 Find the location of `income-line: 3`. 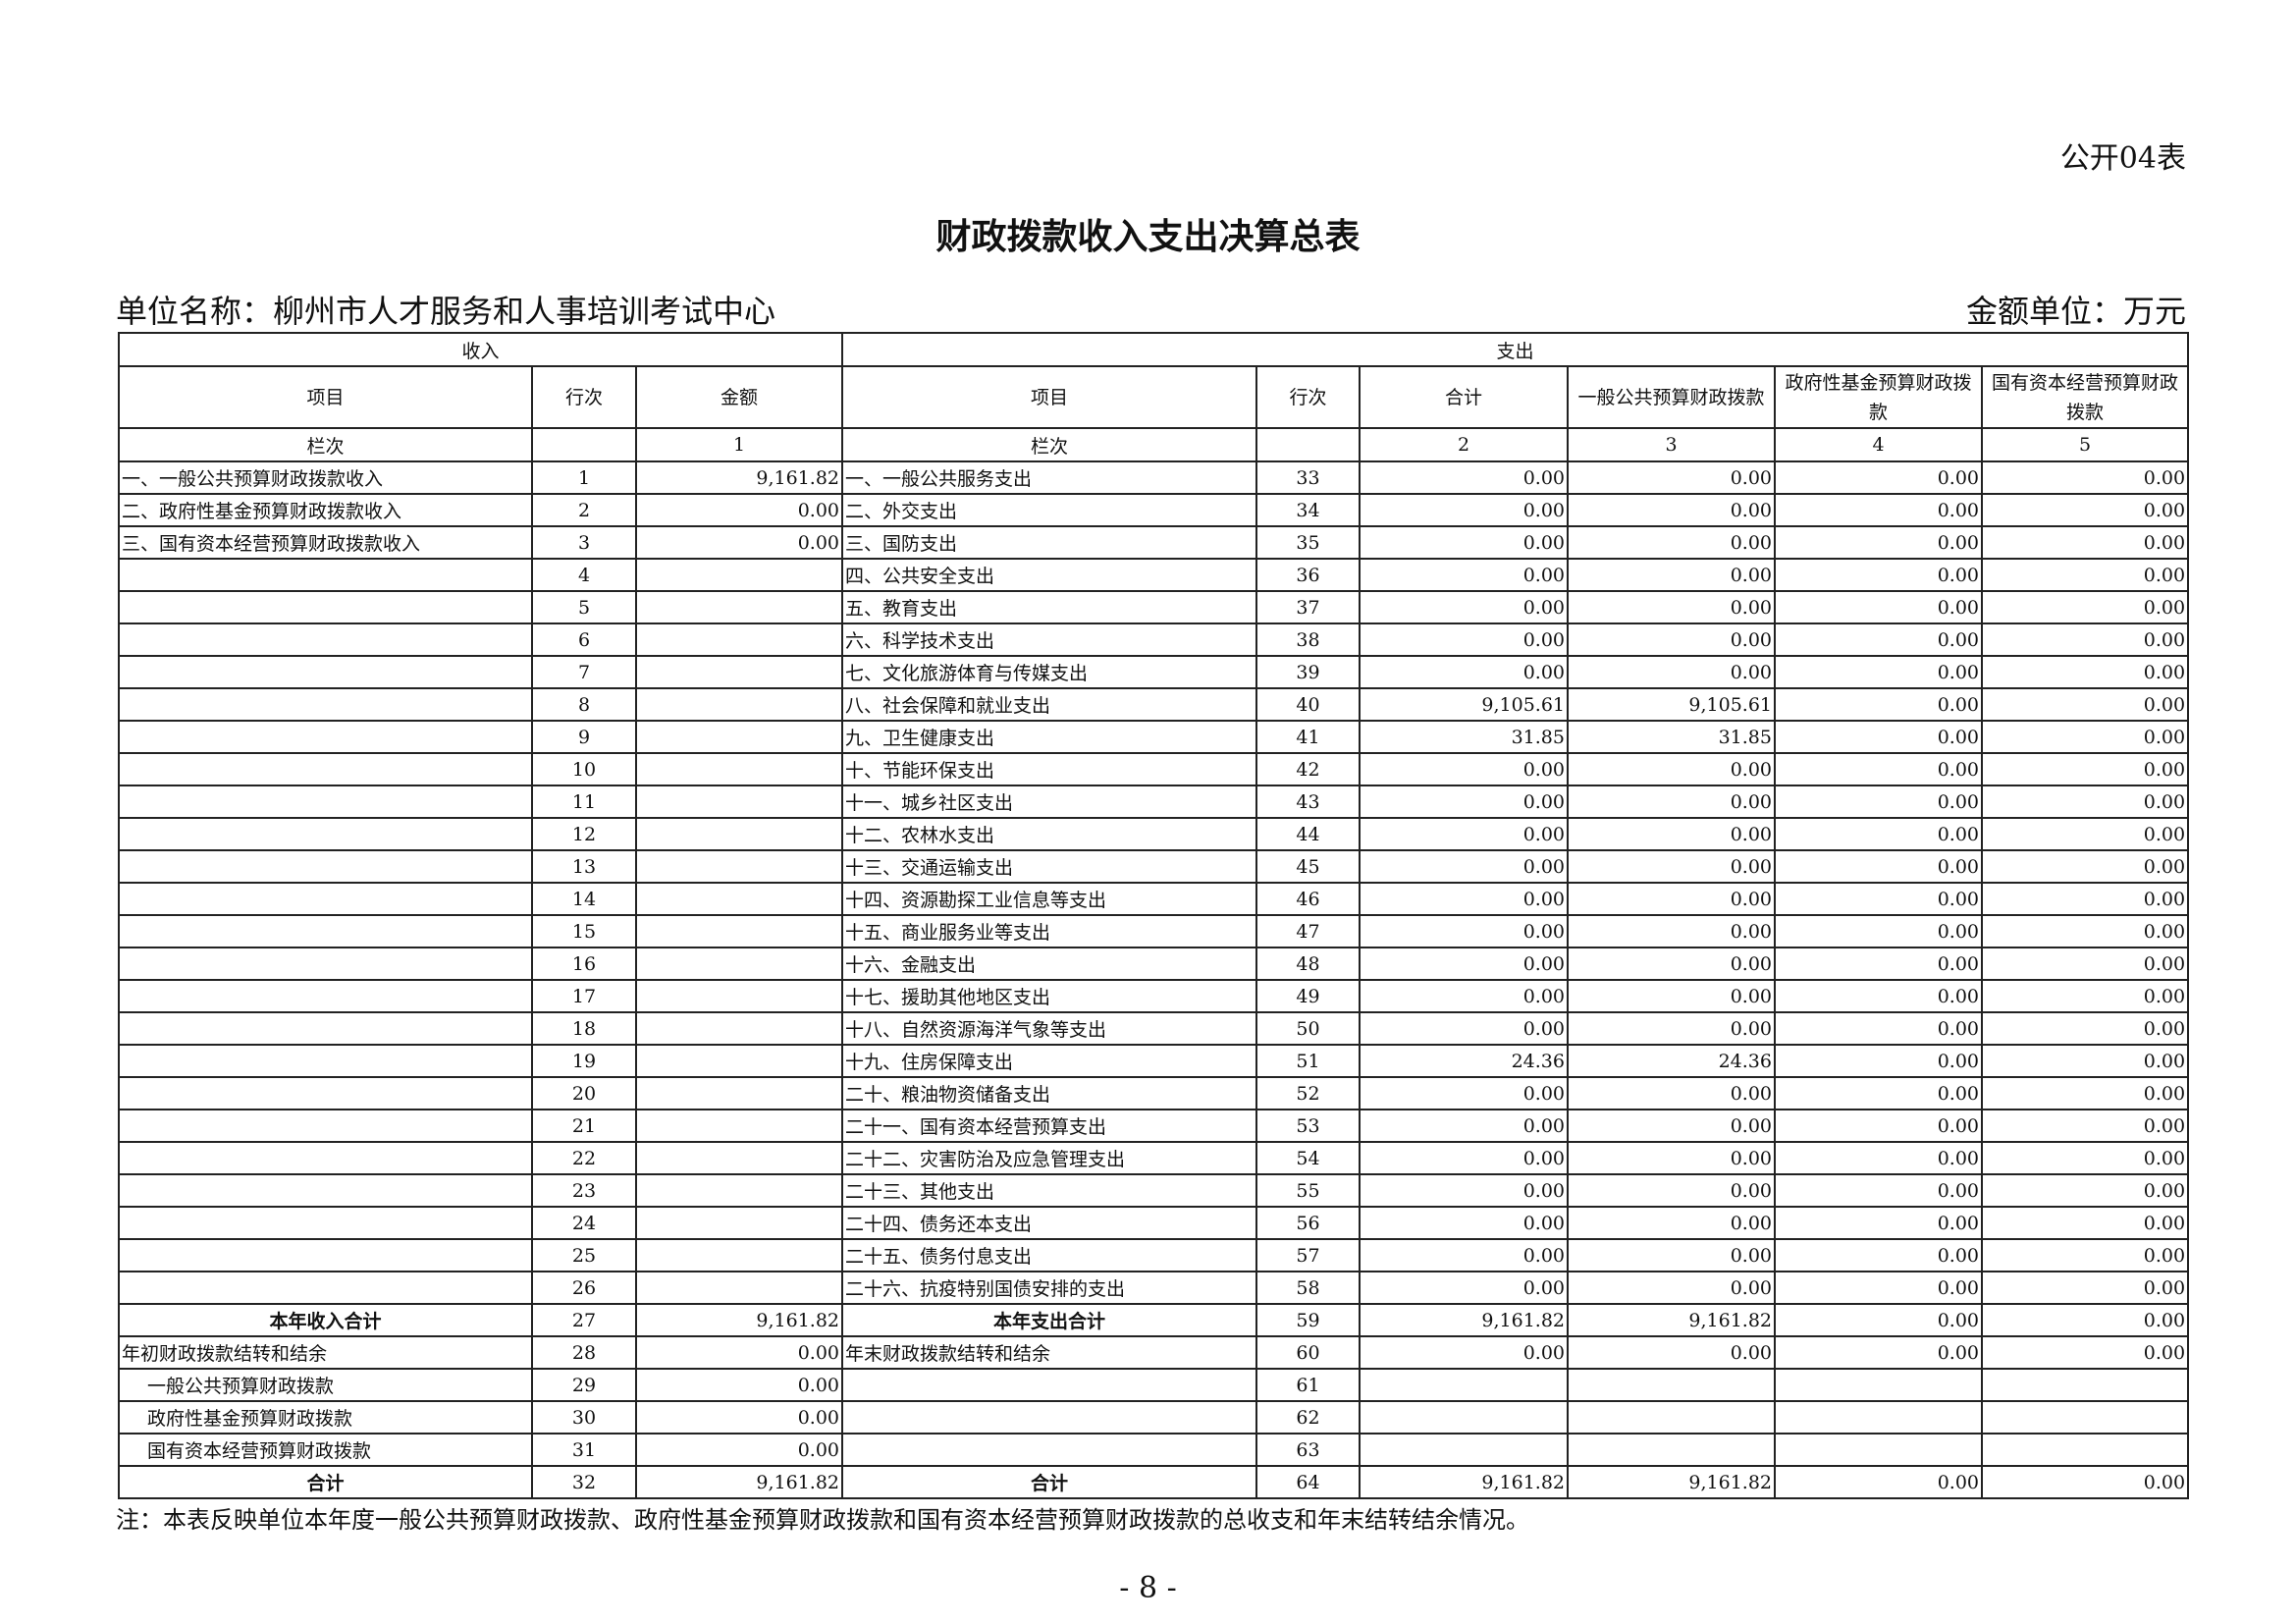

income-line: 3 is located at coordinates (584, 542).